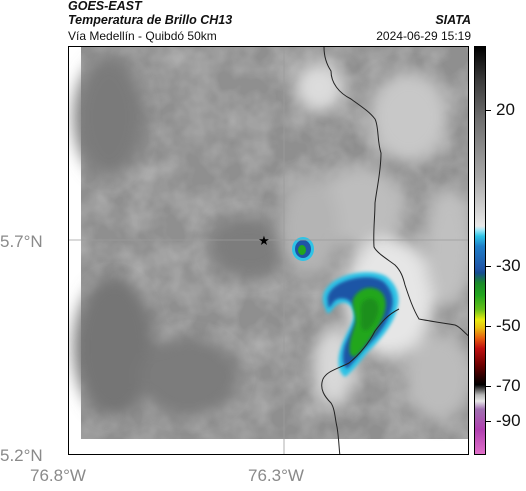 The width and height of the screenshot is (526, 491). Describe the element at coordinates (505, 109) in the screenshot. I see `colorbar-label: 20` at that location.